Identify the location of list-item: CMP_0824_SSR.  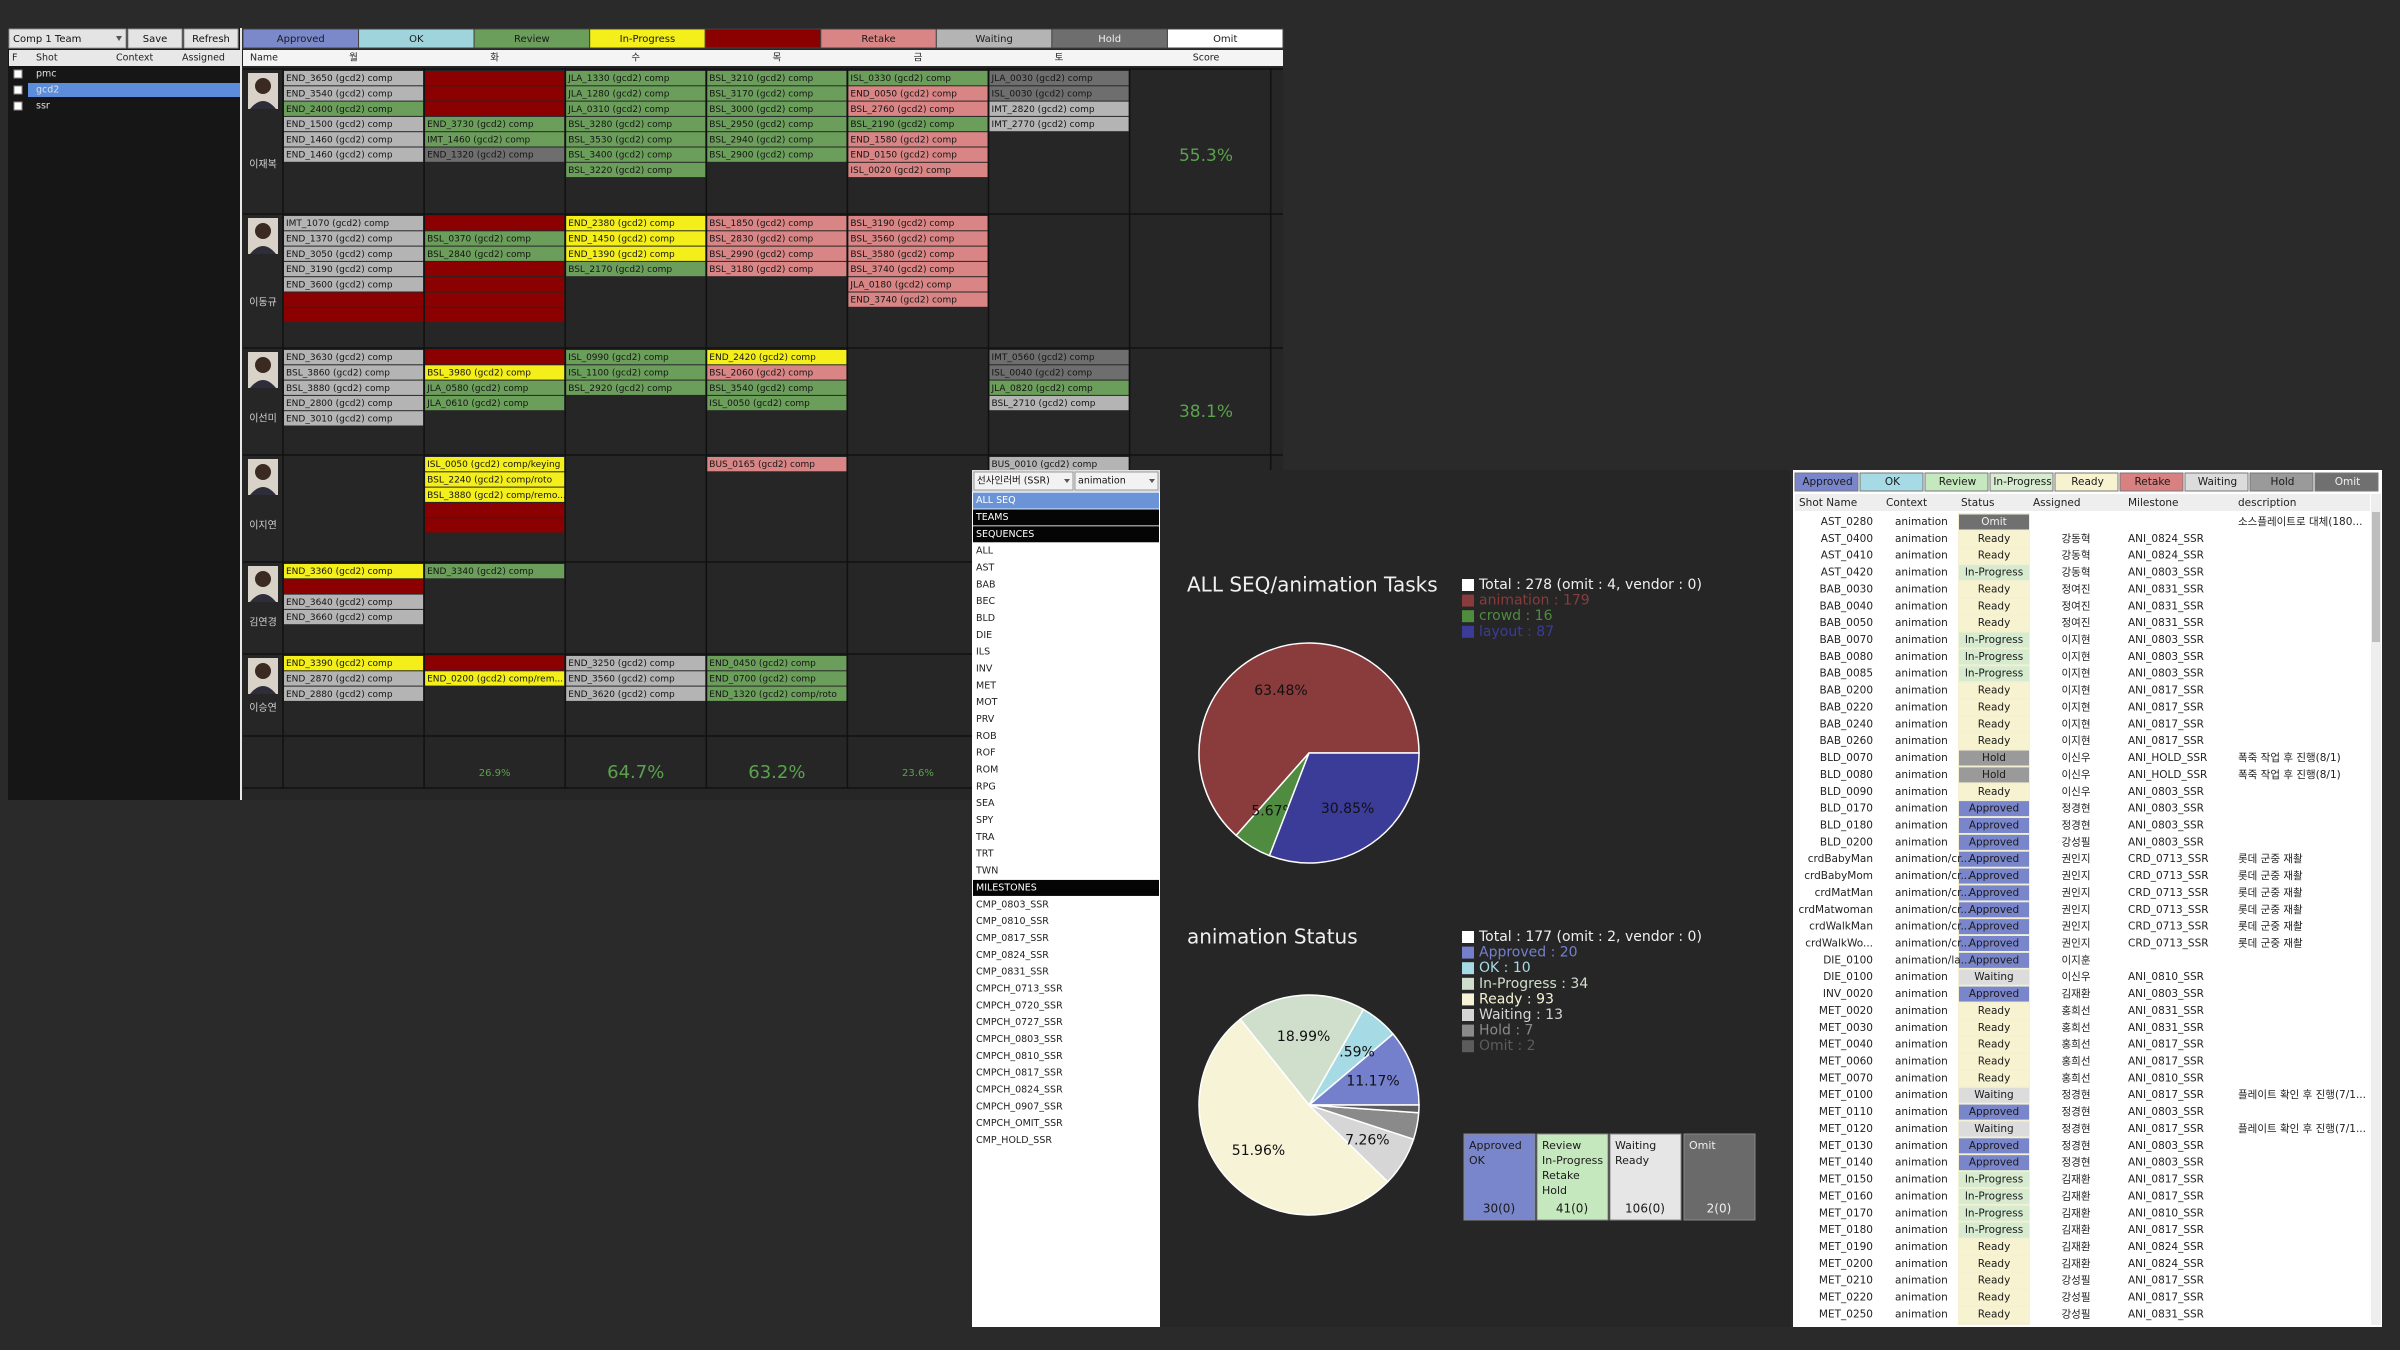
(1012, 955).